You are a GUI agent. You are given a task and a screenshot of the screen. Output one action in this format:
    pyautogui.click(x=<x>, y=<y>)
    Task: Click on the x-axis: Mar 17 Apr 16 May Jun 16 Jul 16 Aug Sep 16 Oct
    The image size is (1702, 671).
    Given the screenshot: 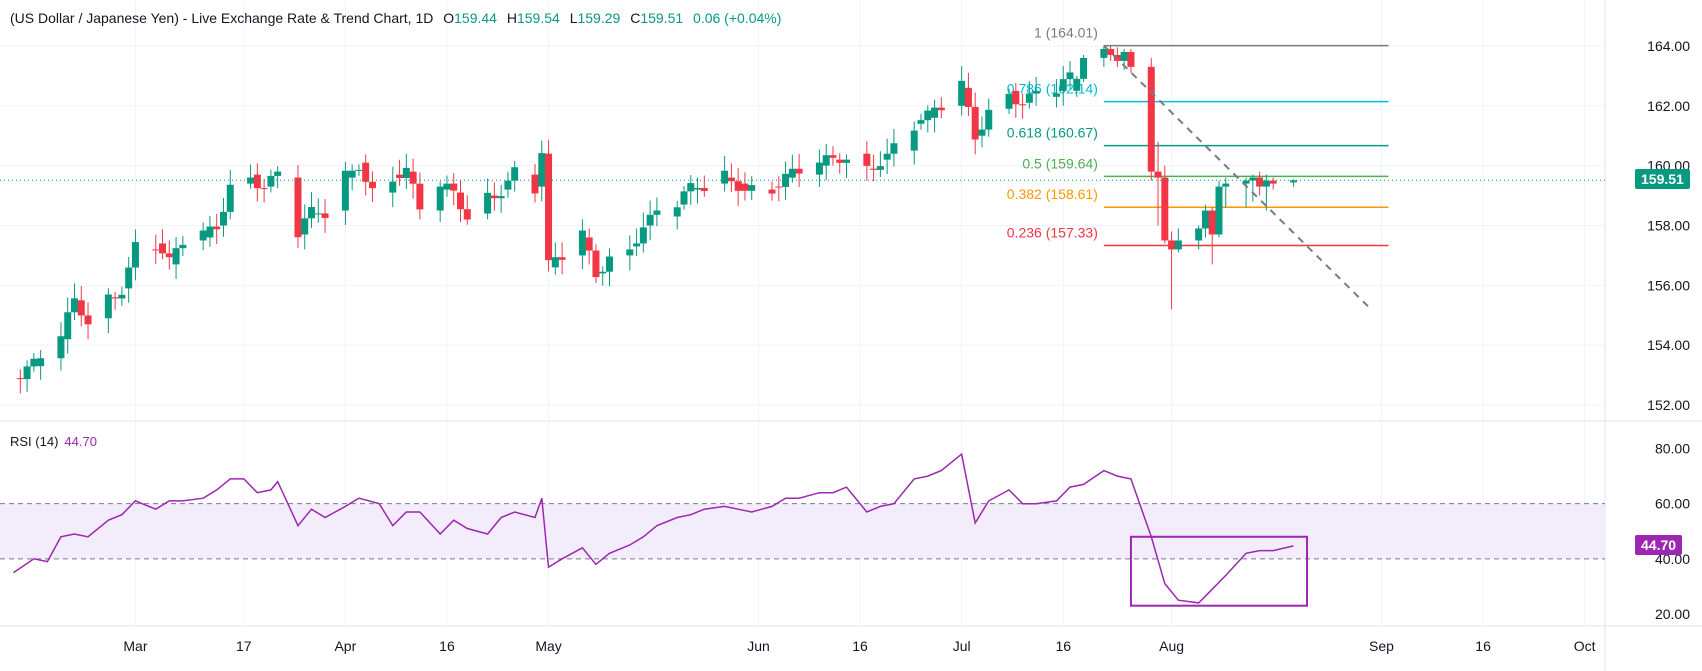 What is the action you would take?
    pyautogui.click(x=859, y=646)
    